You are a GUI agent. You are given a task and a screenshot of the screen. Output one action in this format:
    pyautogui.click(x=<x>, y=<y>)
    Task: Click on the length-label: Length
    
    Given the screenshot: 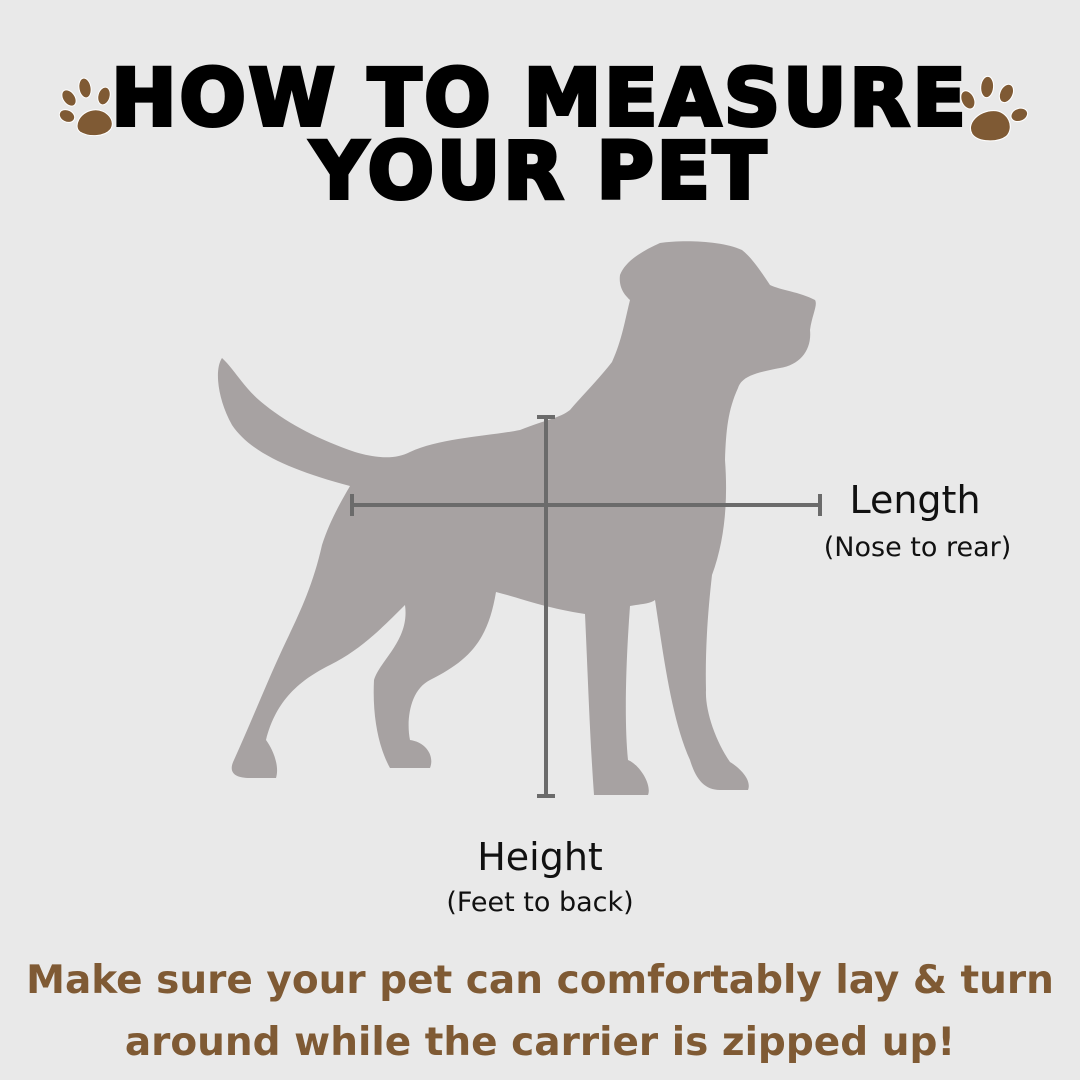 What is the action you would take?
    pyautogui.click(x=915, y=500)
    